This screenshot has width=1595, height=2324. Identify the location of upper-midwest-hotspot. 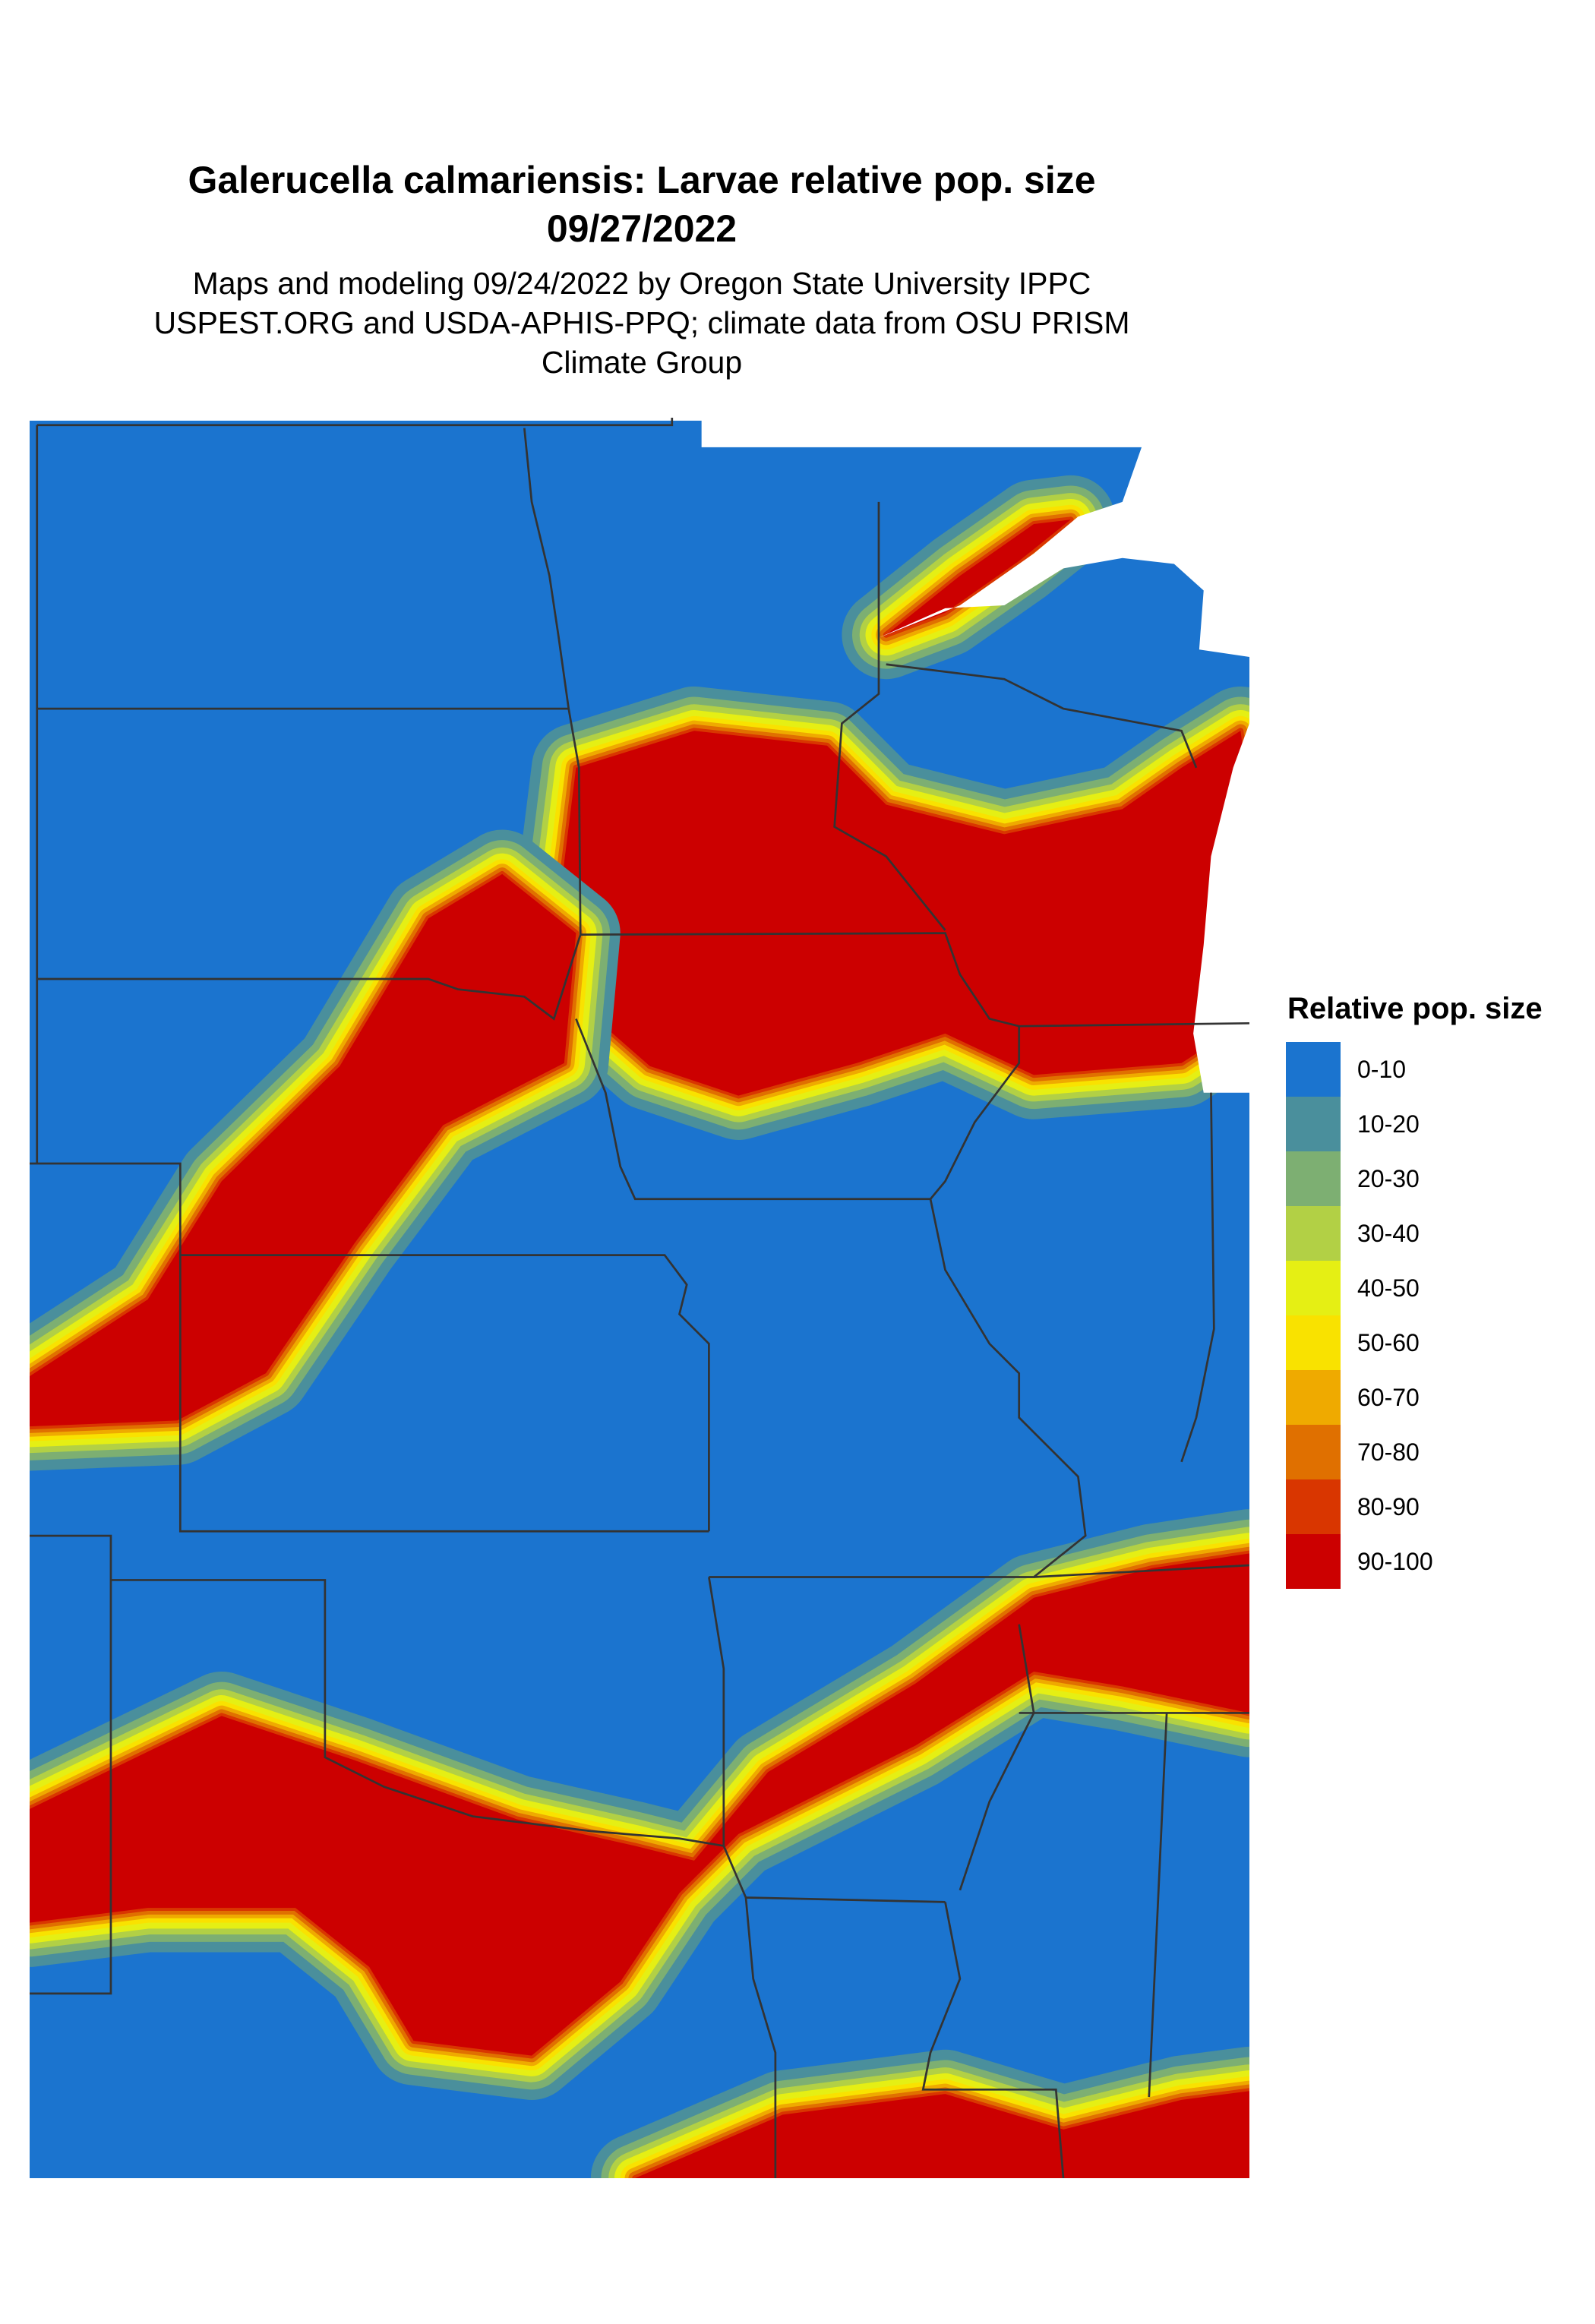
(905, 914).